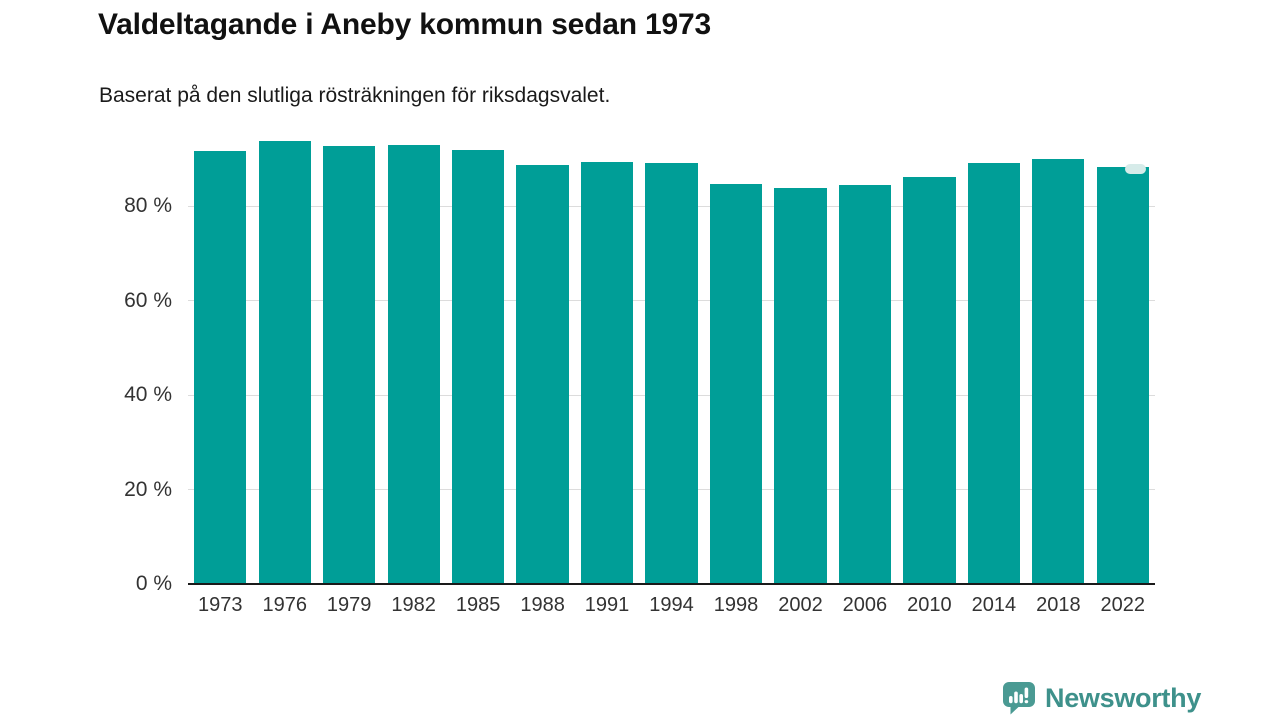 The image size is (1280, 720). What do you see at coordinates (865, 384) in the screenshot?
I see `bar-2006` at bounding box center [865, 384].